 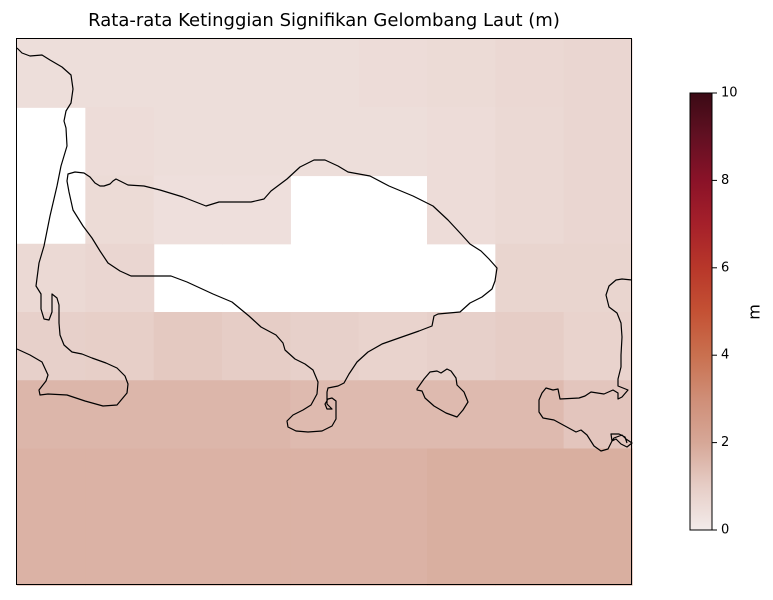 I want to click on colorbar-unit-label: m, so click(x=754, y=312).